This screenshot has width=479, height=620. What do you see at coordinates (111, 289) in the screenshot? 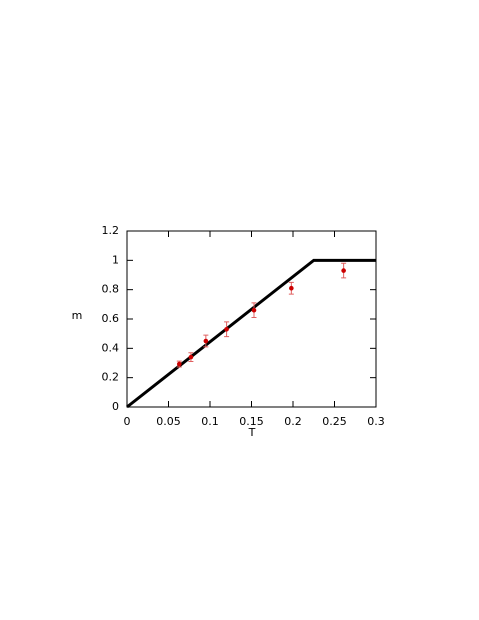
I see `y-tick-label: 0.8` at bounding box center [111, 289].